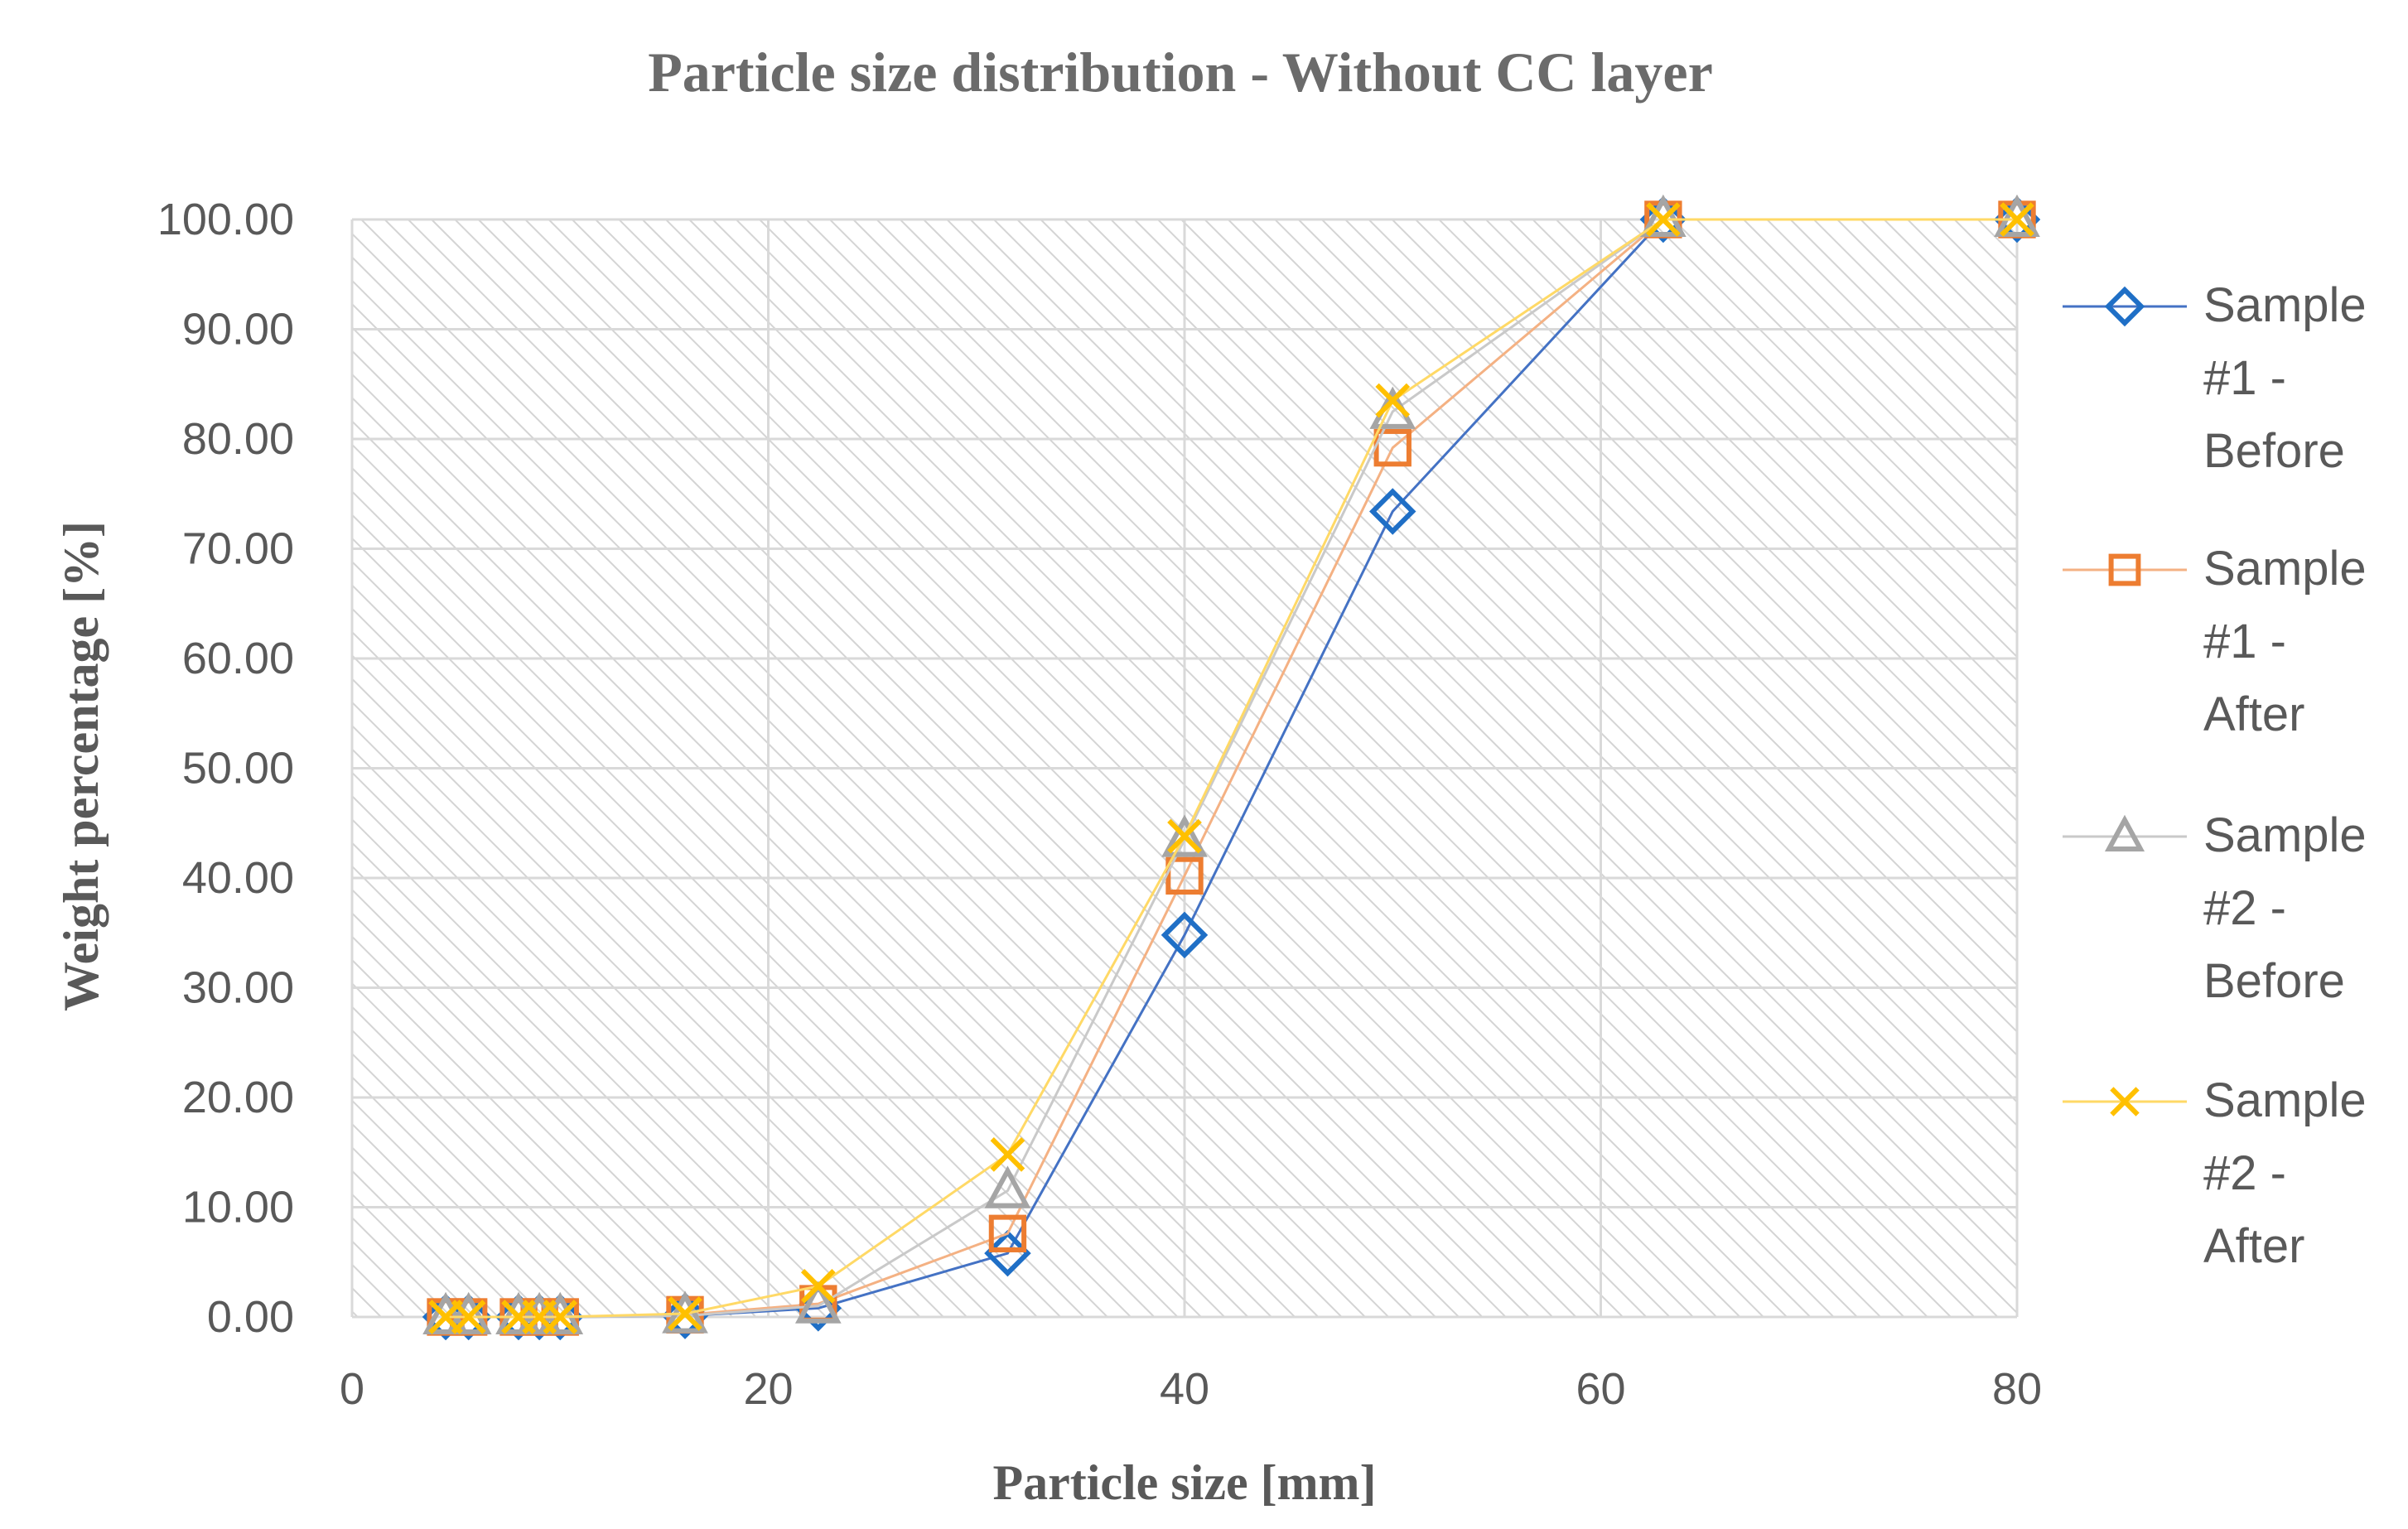  Describe the element at coordinates (768, 1389) in the screenshot. I see `x-tick-label: 20` at that location.